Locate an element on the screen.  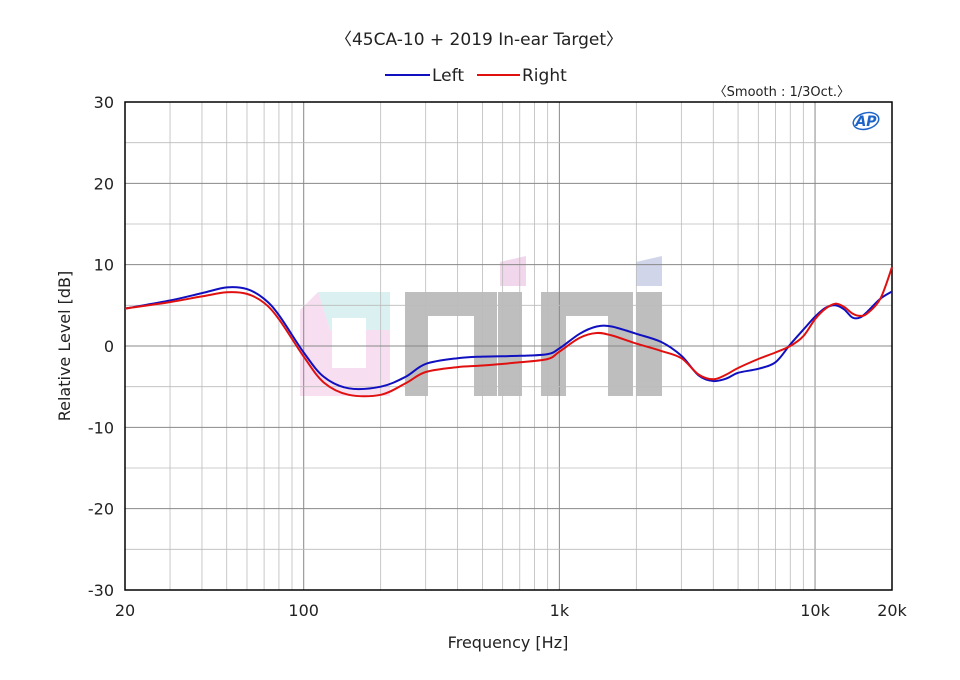
y-tick-label: -20 is located at coordinates (101, 509).